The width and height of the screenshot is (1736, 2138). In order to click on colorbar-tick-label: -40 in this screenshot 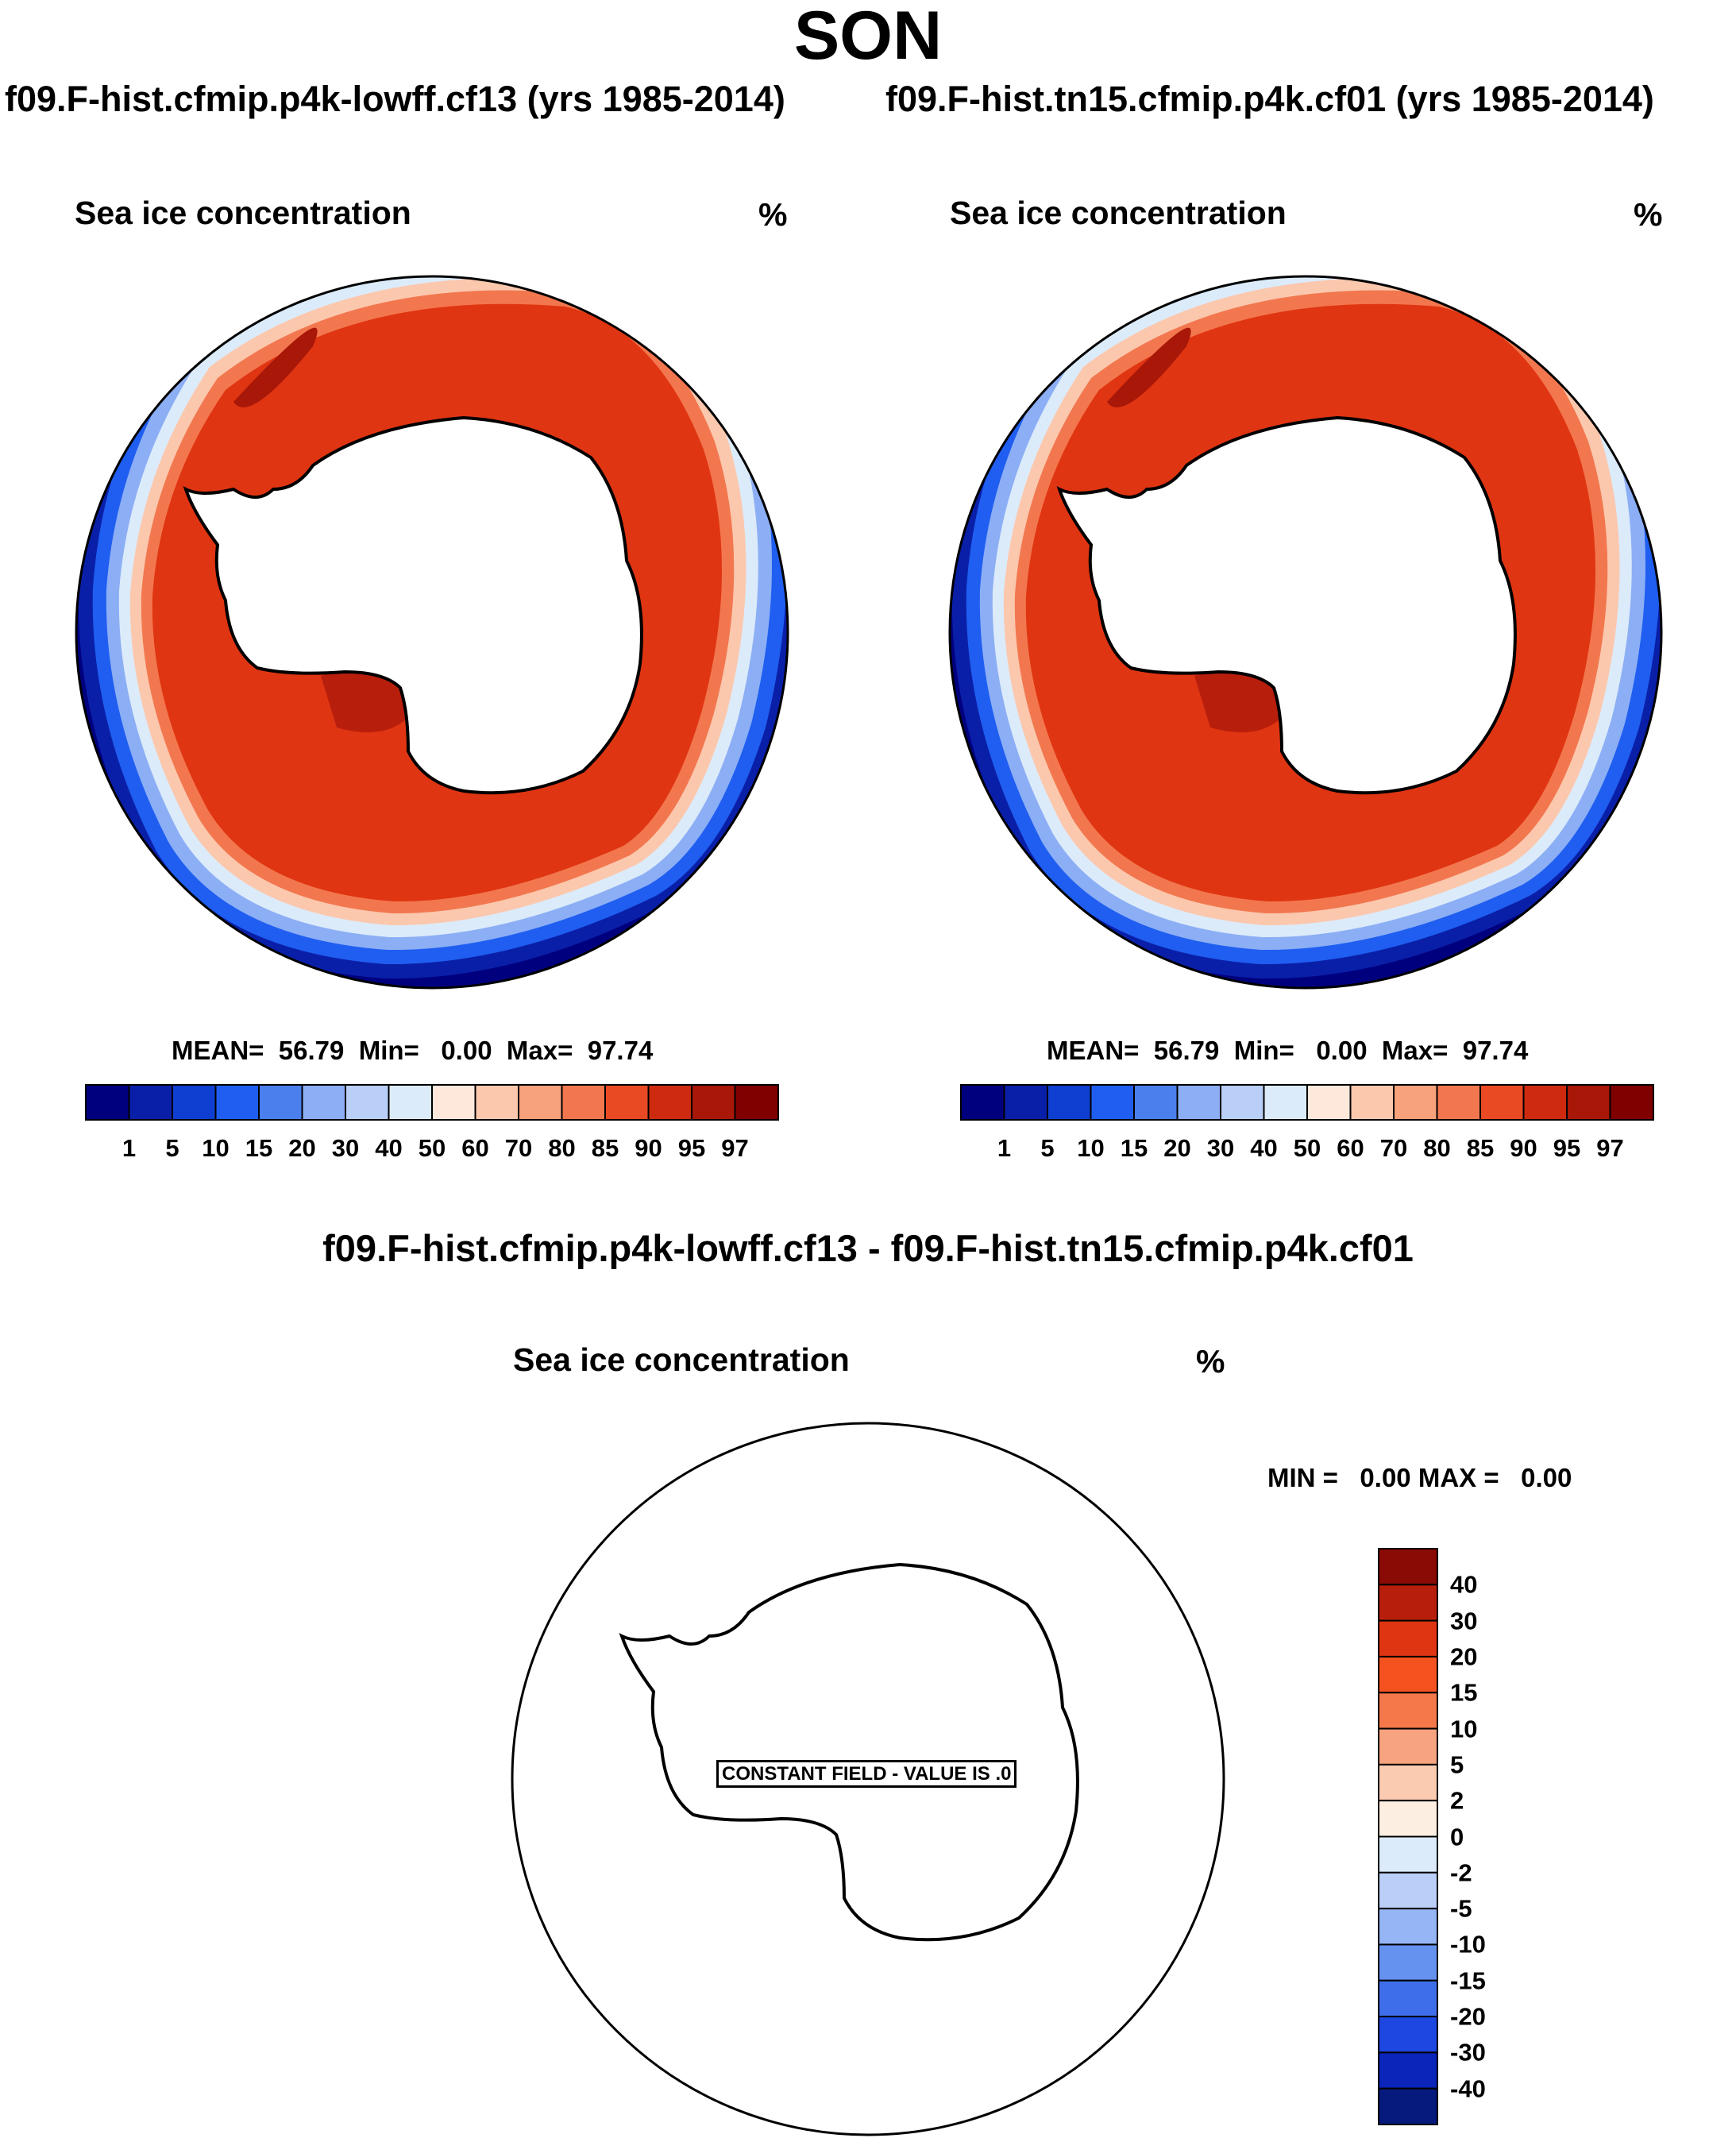, I will do `click(1468, 2088)`.